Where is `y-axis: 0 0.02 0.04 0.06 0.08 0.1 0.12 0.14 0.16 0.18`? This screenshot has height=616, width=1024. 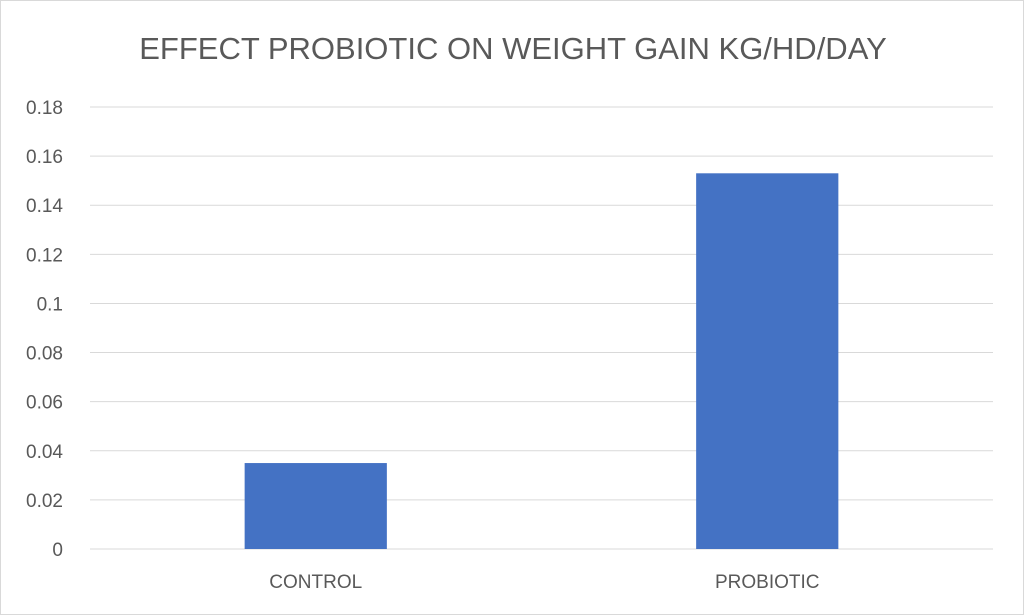
y-axis: 0 0.02 0.04 0.06 0.08 0.1 0.12 0.14 0.16 0.18 is located at coordinates (44, 329).